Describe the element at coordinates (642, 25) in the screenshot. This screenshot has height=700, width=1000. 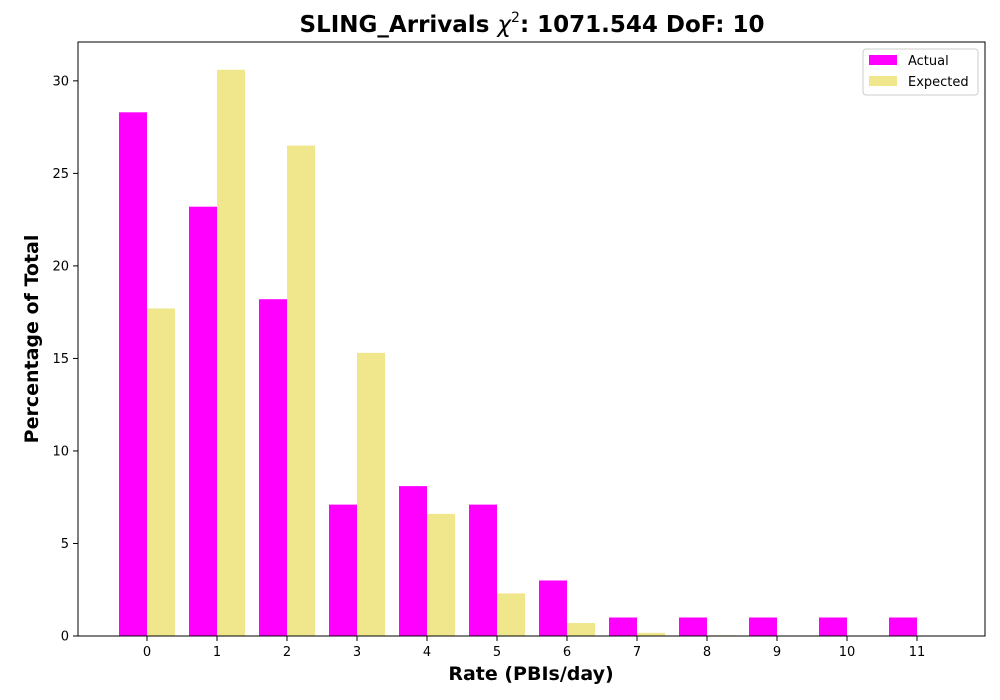
I see `chart-title-suffix: : 1071.544 DoF: 10` at that location.